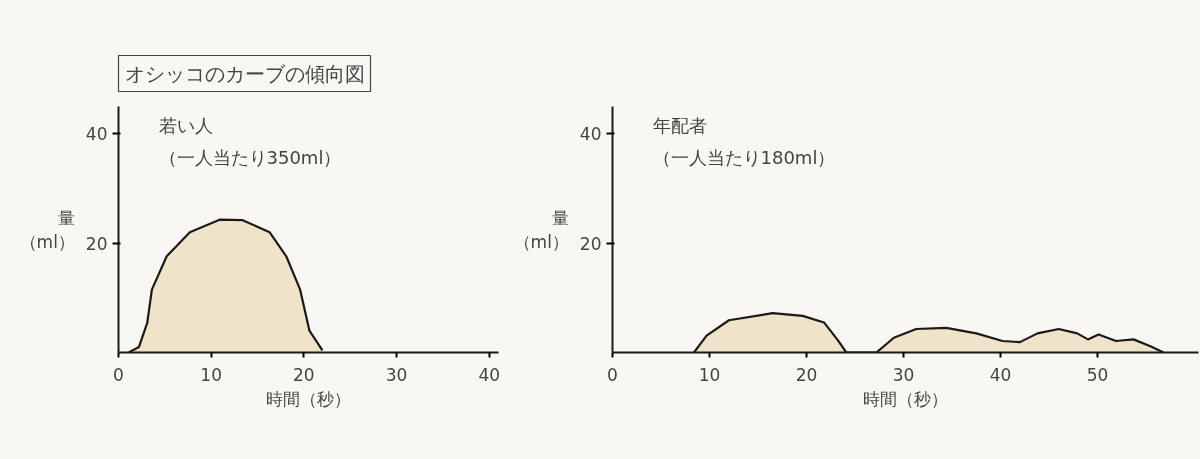  I want to click on text: 若い人, so click(185, 125).